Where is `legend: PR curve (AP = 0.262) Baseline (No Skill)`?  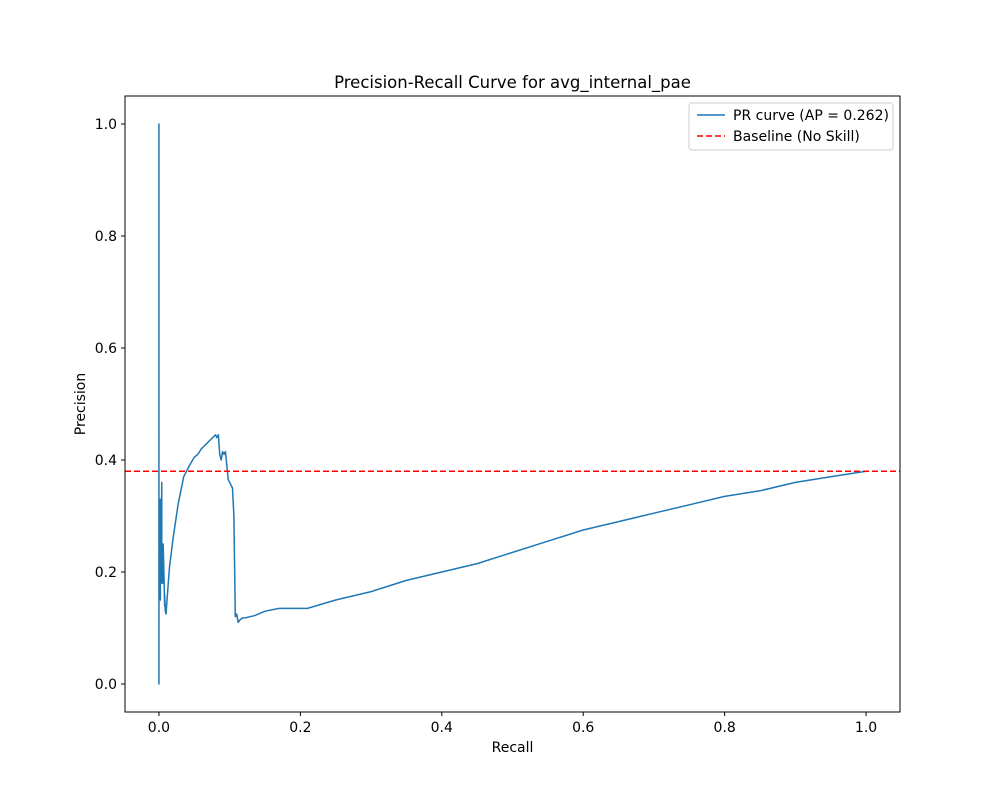
legend: PR curve (AP = 0.262) Baseline (No Skill) is located at coordinates (791, 126).